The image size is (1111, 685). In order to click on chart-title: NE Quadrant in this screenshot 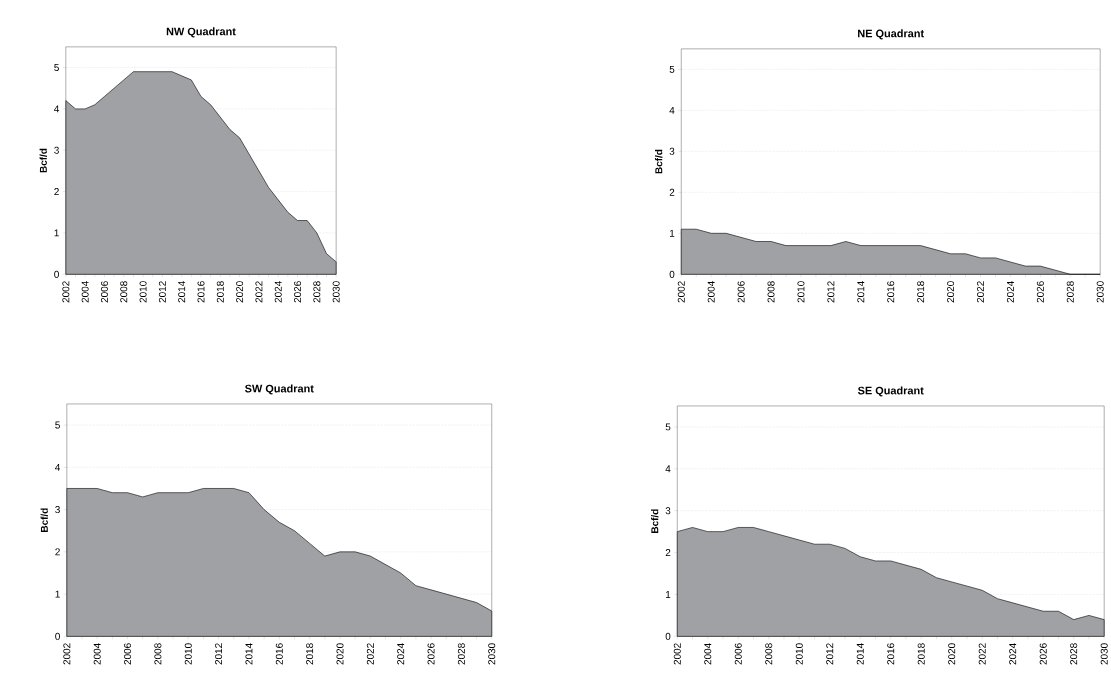, I will do `click(891, 34)`.